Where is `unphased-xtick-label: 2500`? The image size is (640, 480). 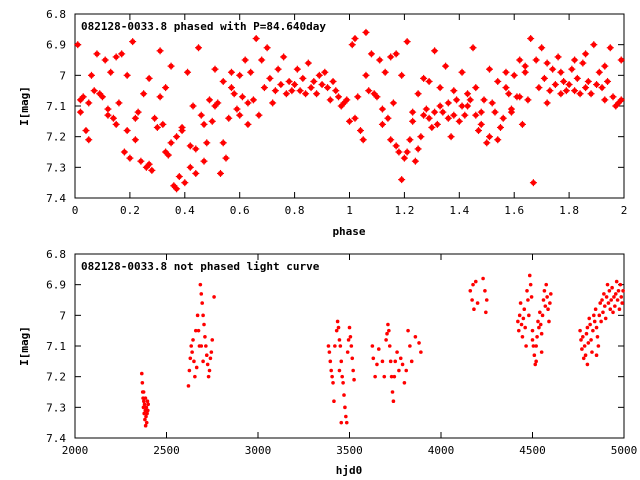
unphased-xtick-label: 2500 is located at coordinates (166, 450).